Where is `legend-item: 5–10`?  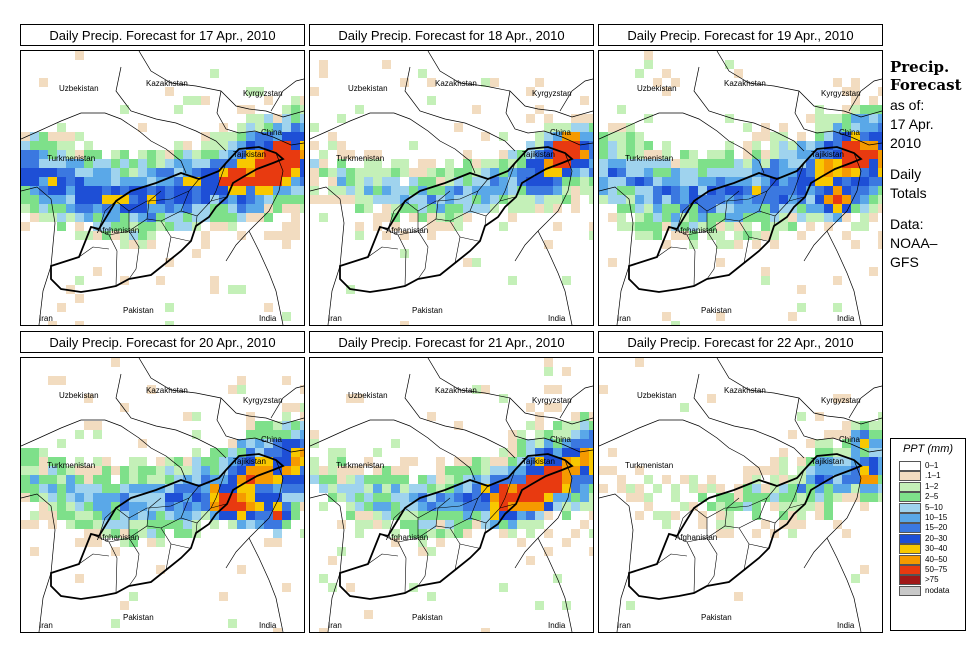 legend-item: 5–10 is located at coordinates (928, 507).